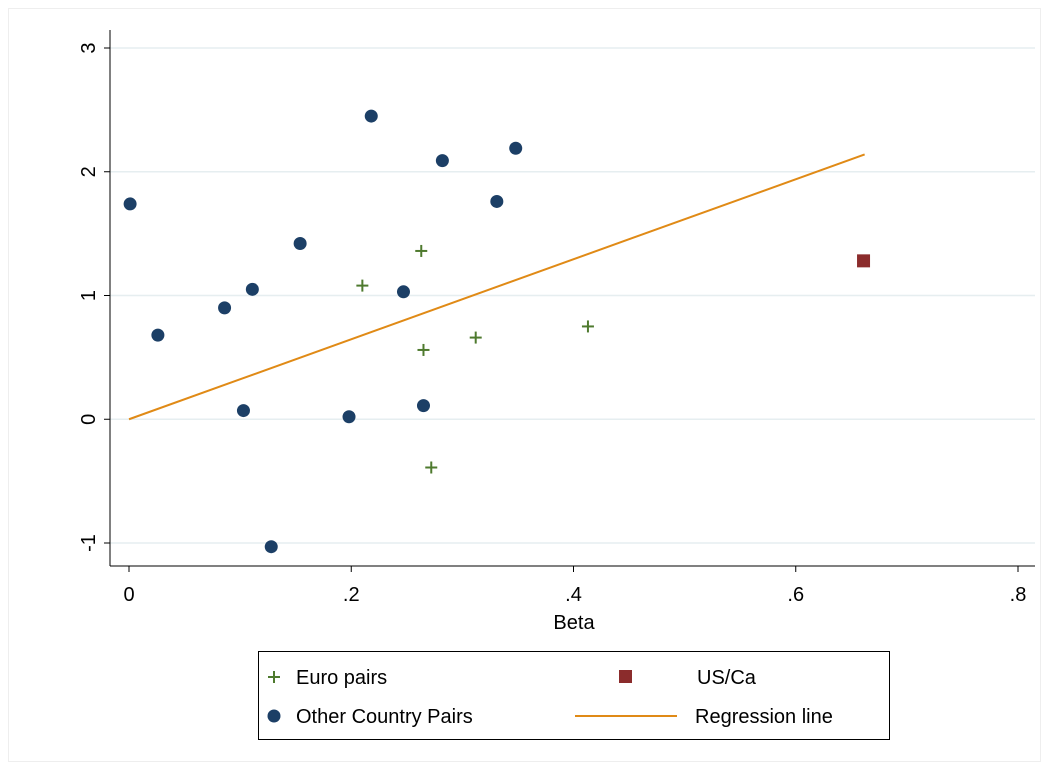  What do you see at coordinates (274, 677) in the screenshot?
I see `legend-marker-euro-pairs` at bounding box center [274, 677].